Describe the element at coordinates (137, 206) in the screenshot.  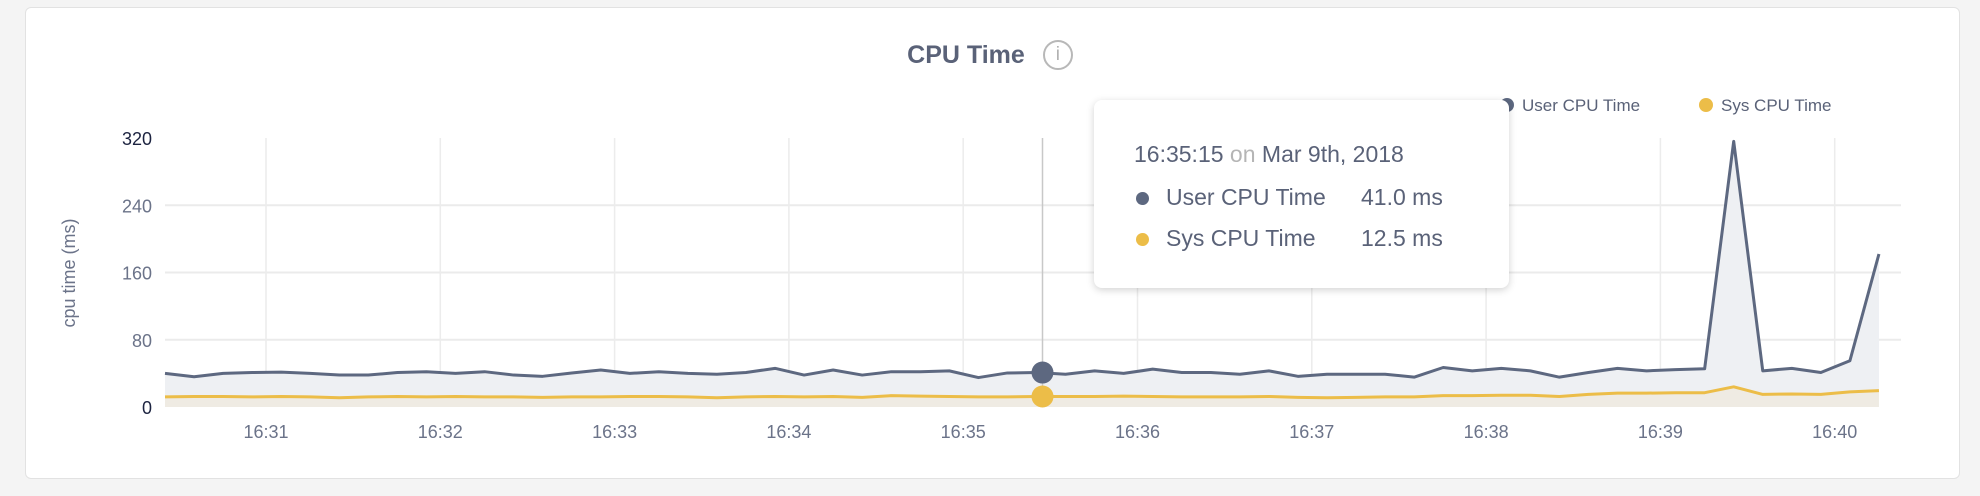
I see `y-tick-label: 240` at that location.